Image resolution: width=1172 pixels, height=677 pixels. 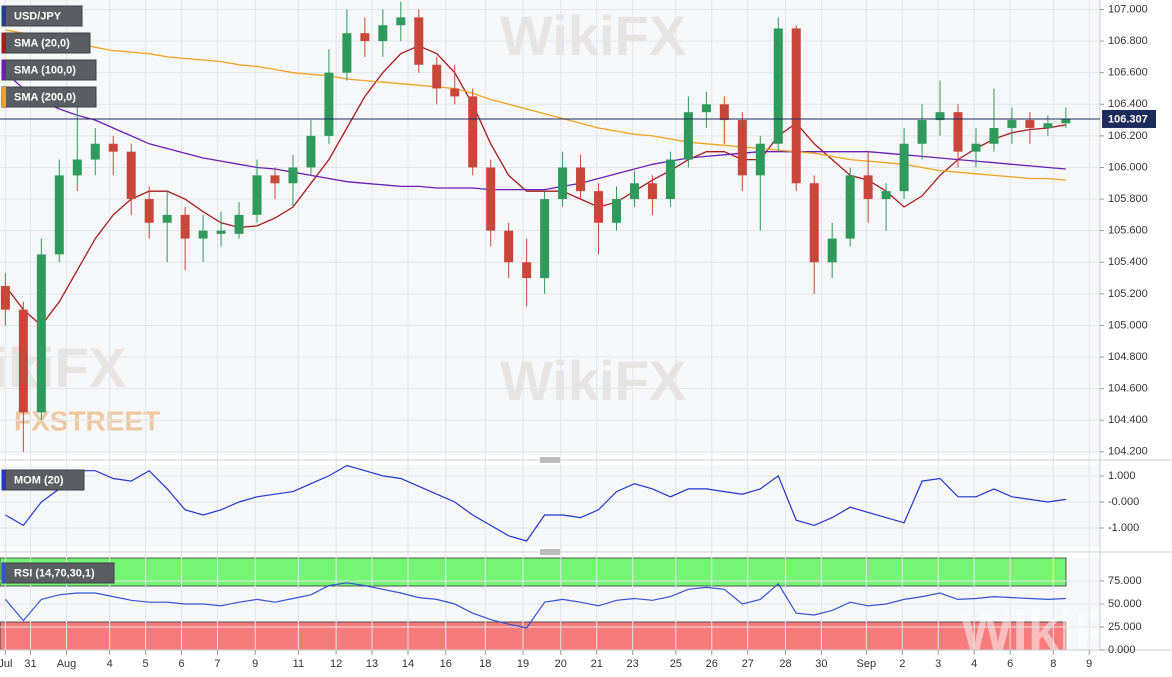 What do you see at coordinates (1128, 325) in the screenshot?
I see `y-tick-label: 105.000` at bounding box center [1128, 325].